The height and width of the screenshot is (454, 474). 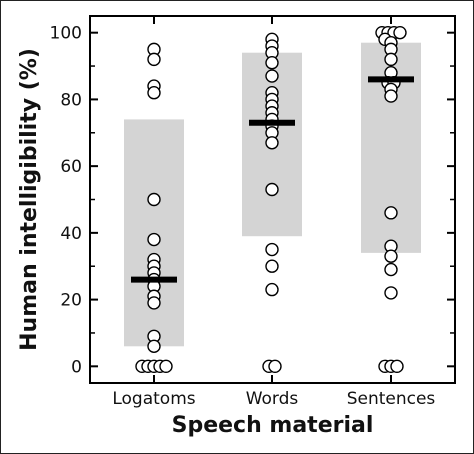 What do you see at coordinates (273, 425) in the screenshot?
I see `x-axis-title: Speech material` at bounding box center [273, 425].